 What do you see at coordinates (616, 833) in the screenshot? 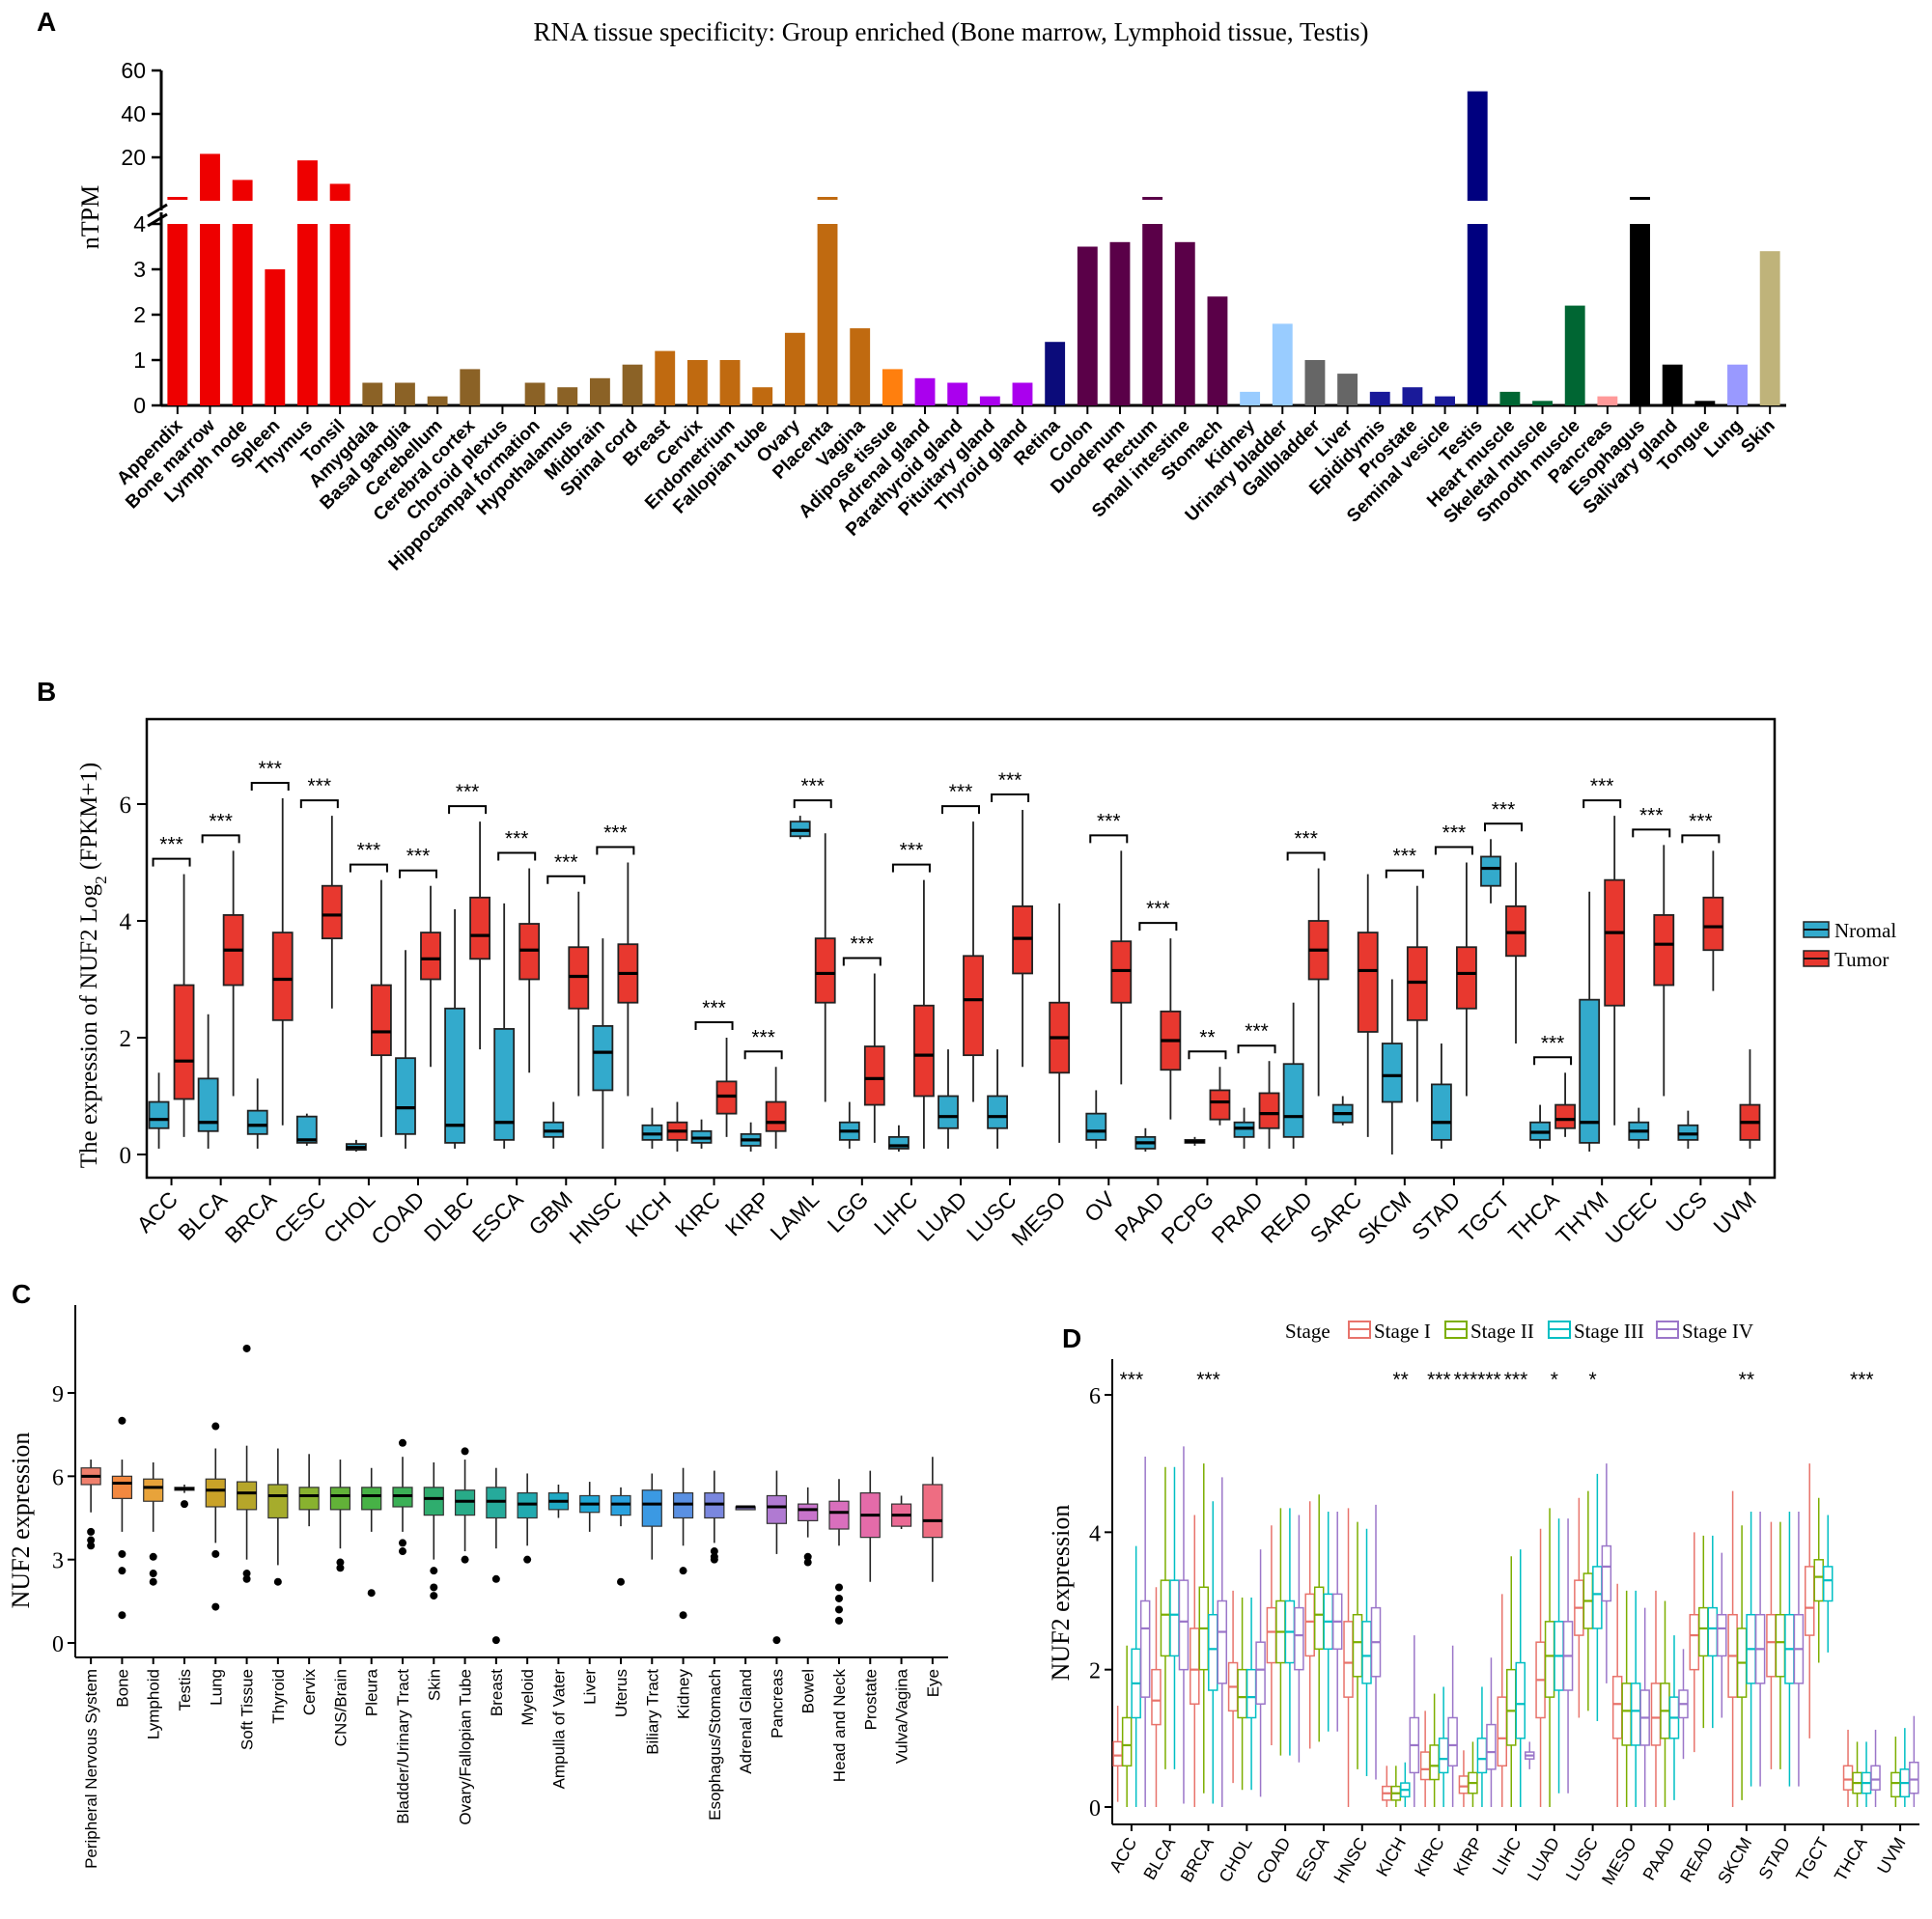
I see `panel-b-hnsc-sig-label: ***` at bounding box center [616, 833].